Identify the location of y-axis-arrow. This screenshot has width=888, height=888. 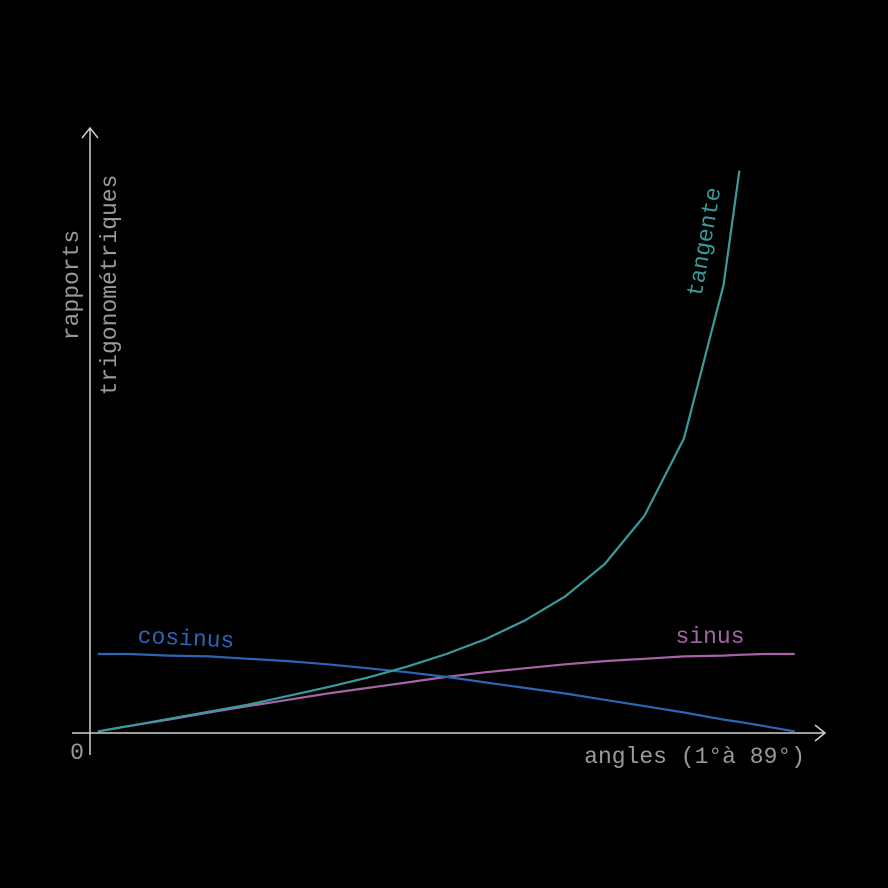
(90, 132).